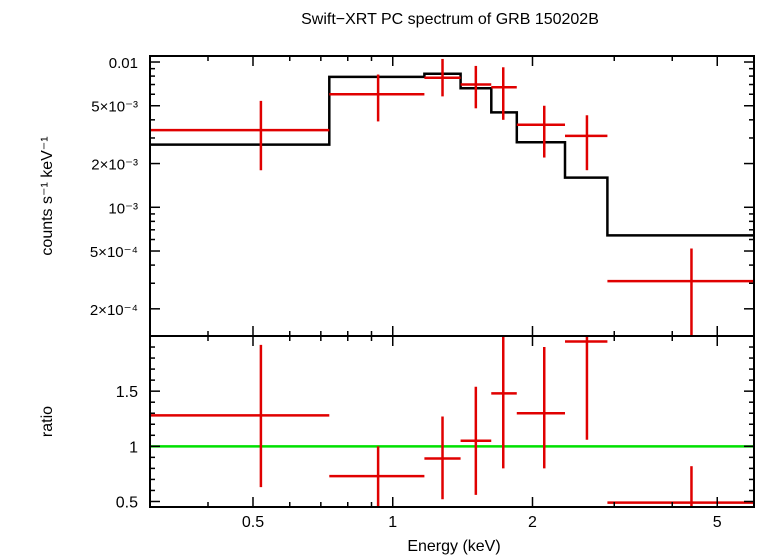 This screenshot has width=758, height=556. Describe the element at coordinates (114, 310) in the screenshot. I see `y-tick-label: 2×10⁻⁴` at that location.